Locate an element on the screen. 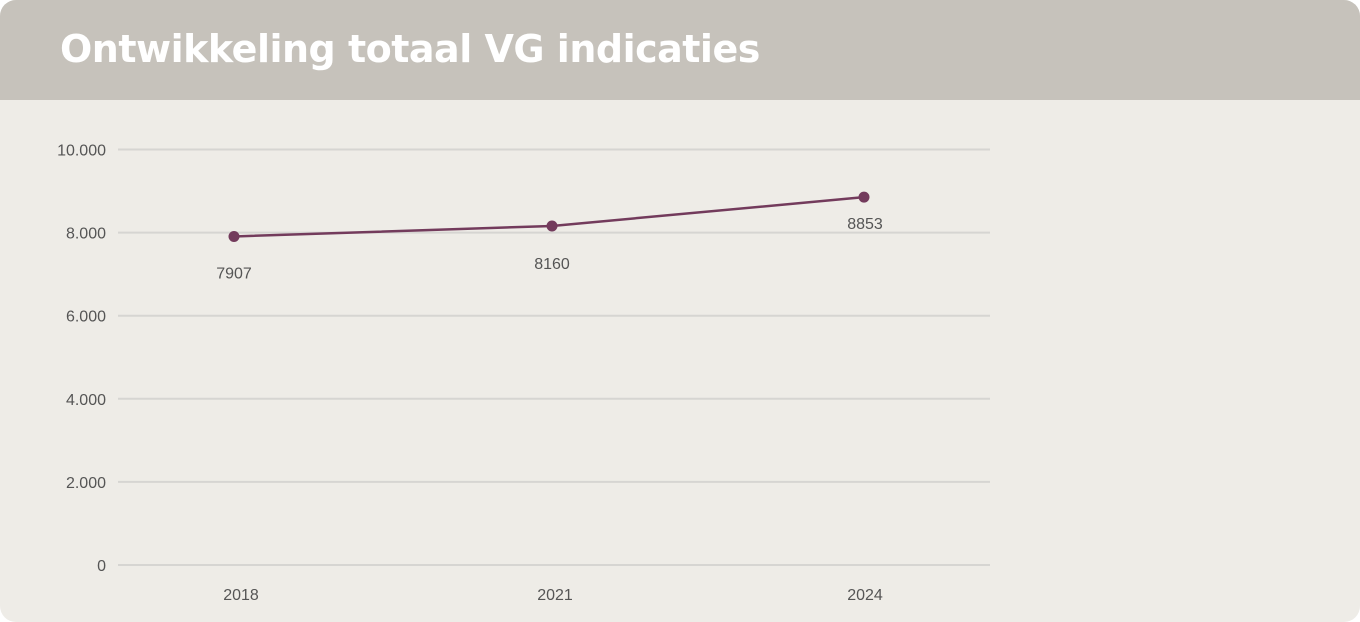  data-point-2018 is located at coordinates (234, 236).